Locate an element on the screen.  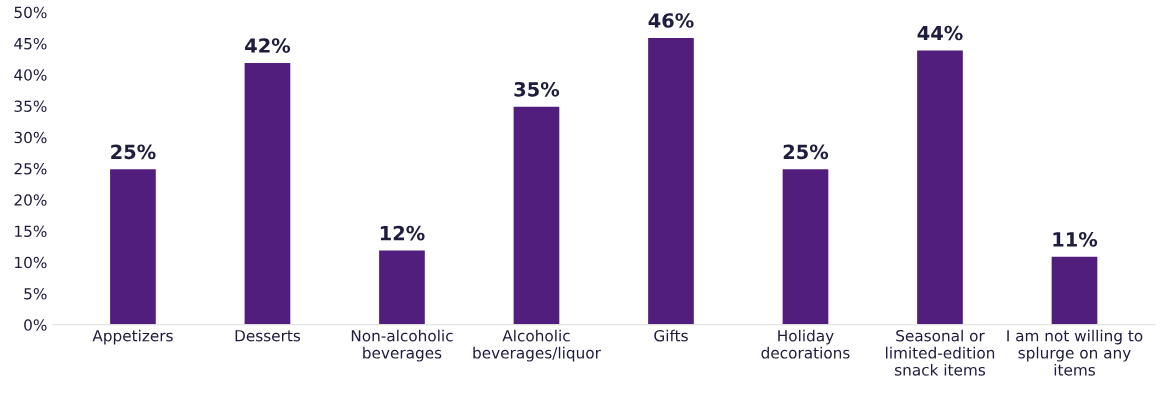
y-tick-label: 10% is located at coordinates (31, 262).